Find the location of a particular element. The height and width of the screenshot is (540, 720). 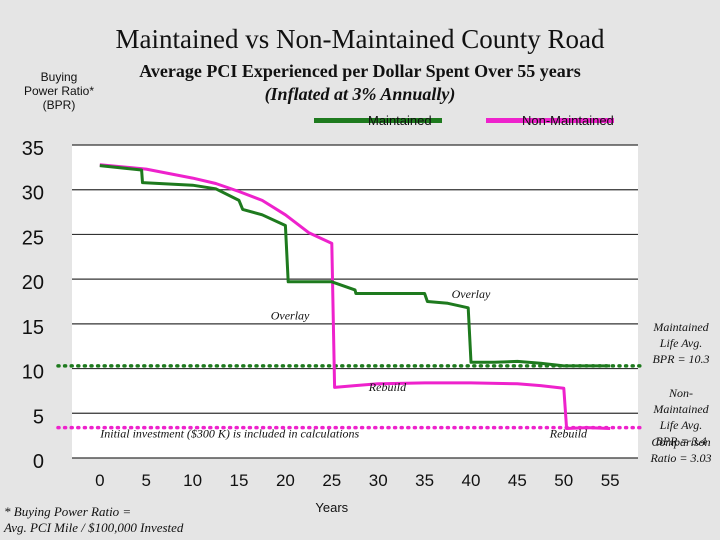

x-tick-label: 45 is located at coordinates (517, 480).